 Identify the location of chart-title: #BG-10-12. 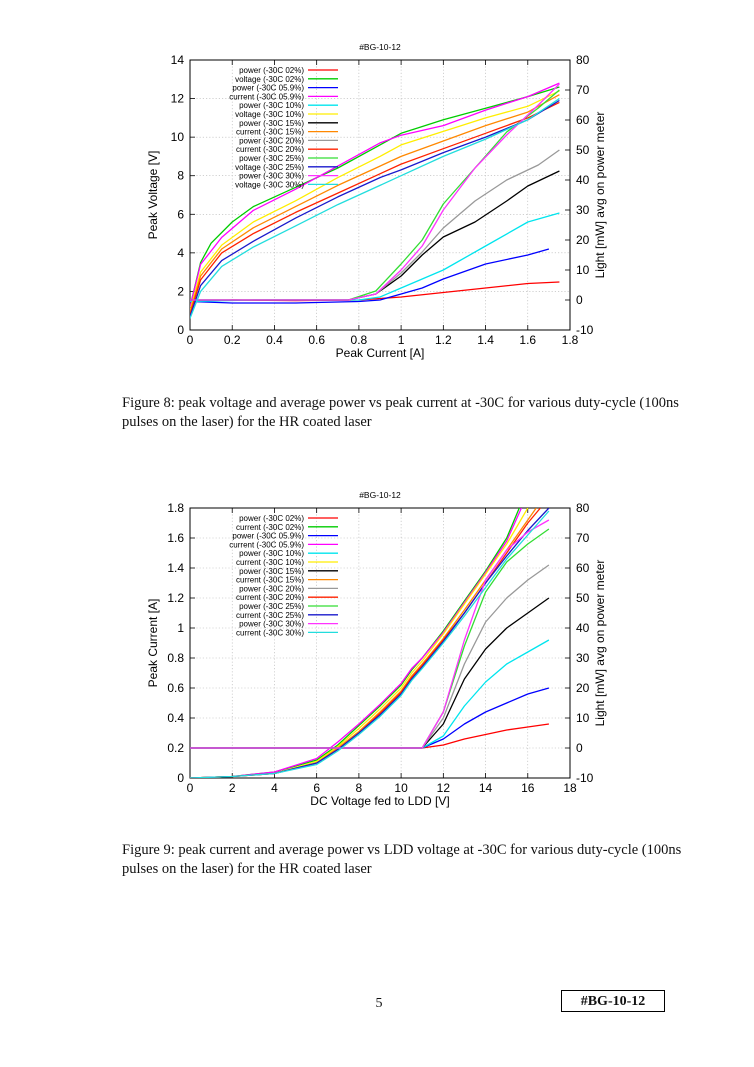
(380, 47).